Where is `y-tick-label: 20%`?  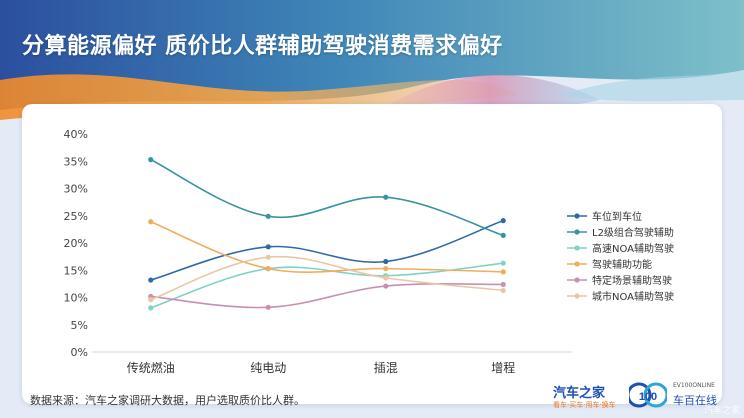
y-tick-label: 20% is located at coordinates (76, 243).